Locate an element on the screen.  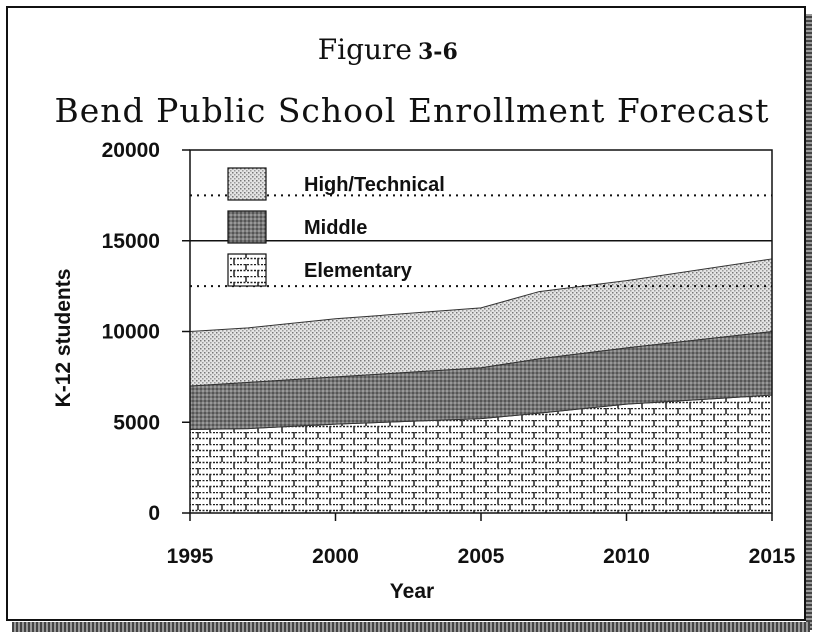
reference-lines is located at coordinates (481, 241).